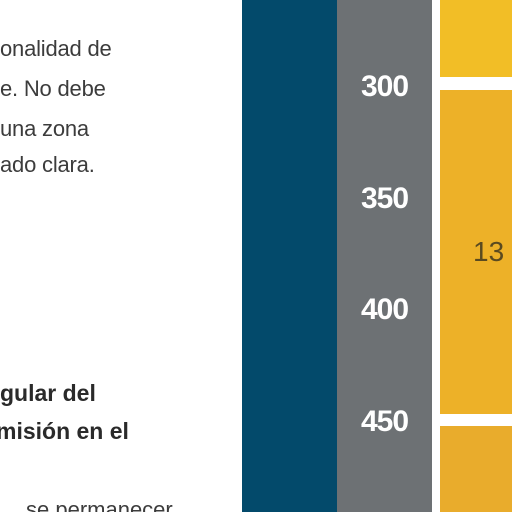 Image resolution: width=512 pixels, height=512 pixels. What do you see at coordinates (64, 431) in the screenshot?
I see `section-heading-line-2: misión en el` at bounding box center [64, 431].